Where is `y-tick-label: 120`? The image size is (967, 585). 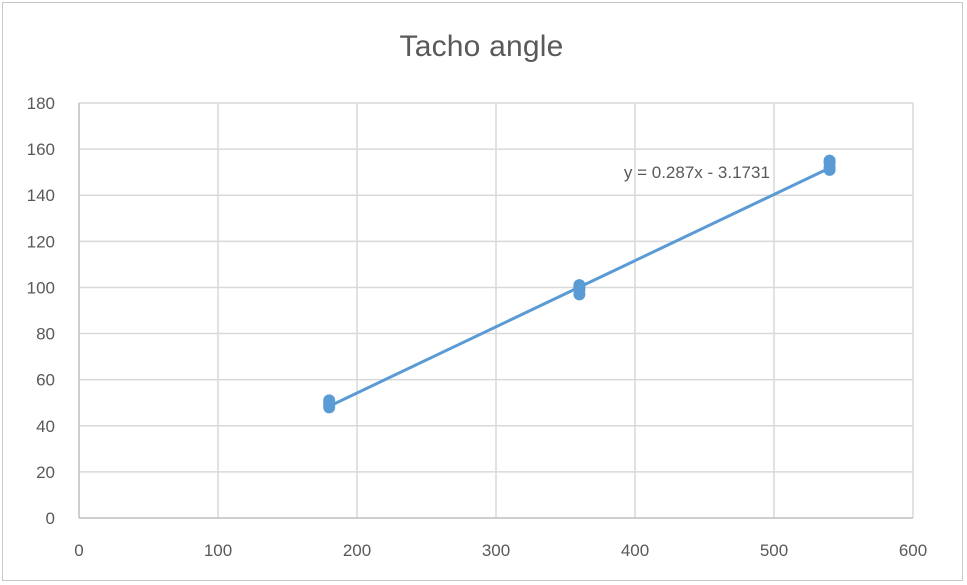 y-tick-label: 120 is located at coordinates (41, 241).